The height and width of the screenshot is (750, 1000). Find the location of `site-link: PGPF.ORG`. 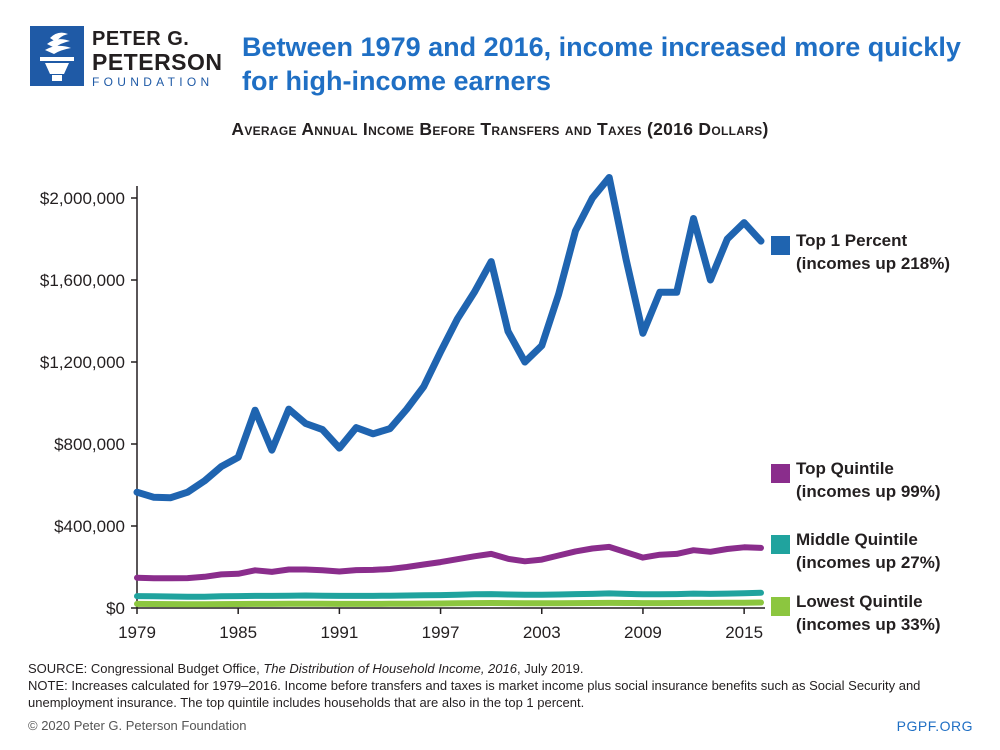

site-link: PGPF.ORG is located at coordinates (934, 726).